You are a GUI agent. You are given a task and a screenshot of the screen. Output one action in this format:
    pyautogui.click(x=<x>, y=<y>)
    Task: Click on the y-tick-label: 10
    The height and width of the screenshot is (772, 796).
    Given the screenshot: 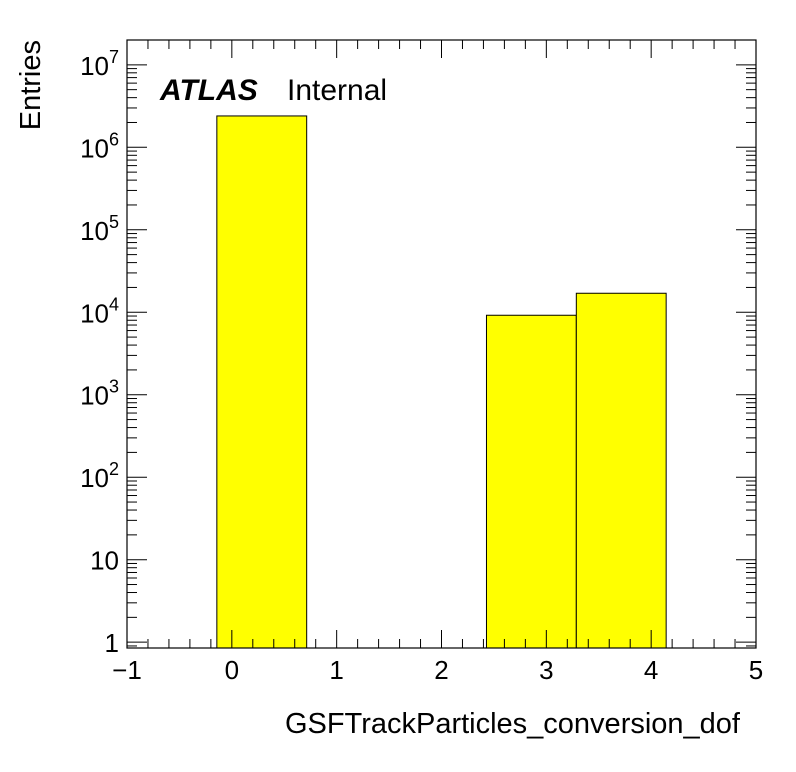 What is the action you would take?
    pyautogui.click(x=104, y=561)
    